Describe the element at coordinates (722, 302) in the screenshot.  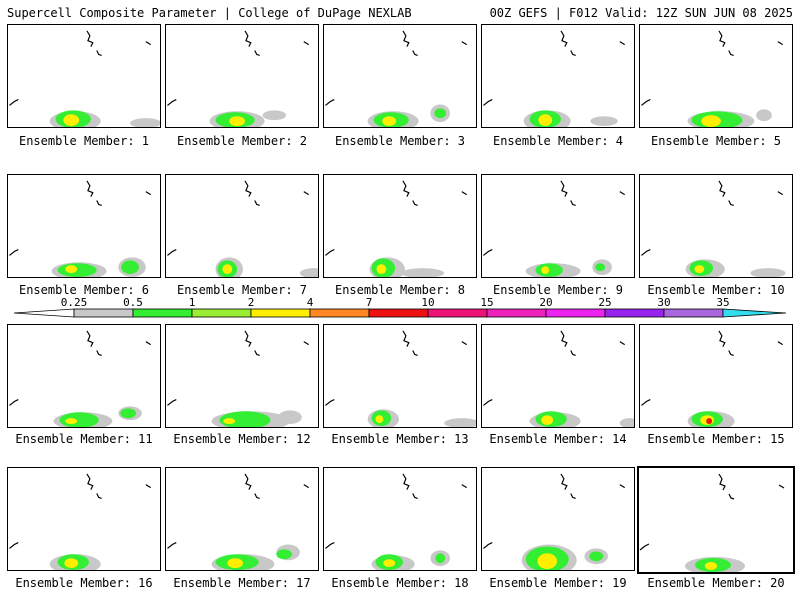
I see `colorbar-tick-label: 35` at that location.